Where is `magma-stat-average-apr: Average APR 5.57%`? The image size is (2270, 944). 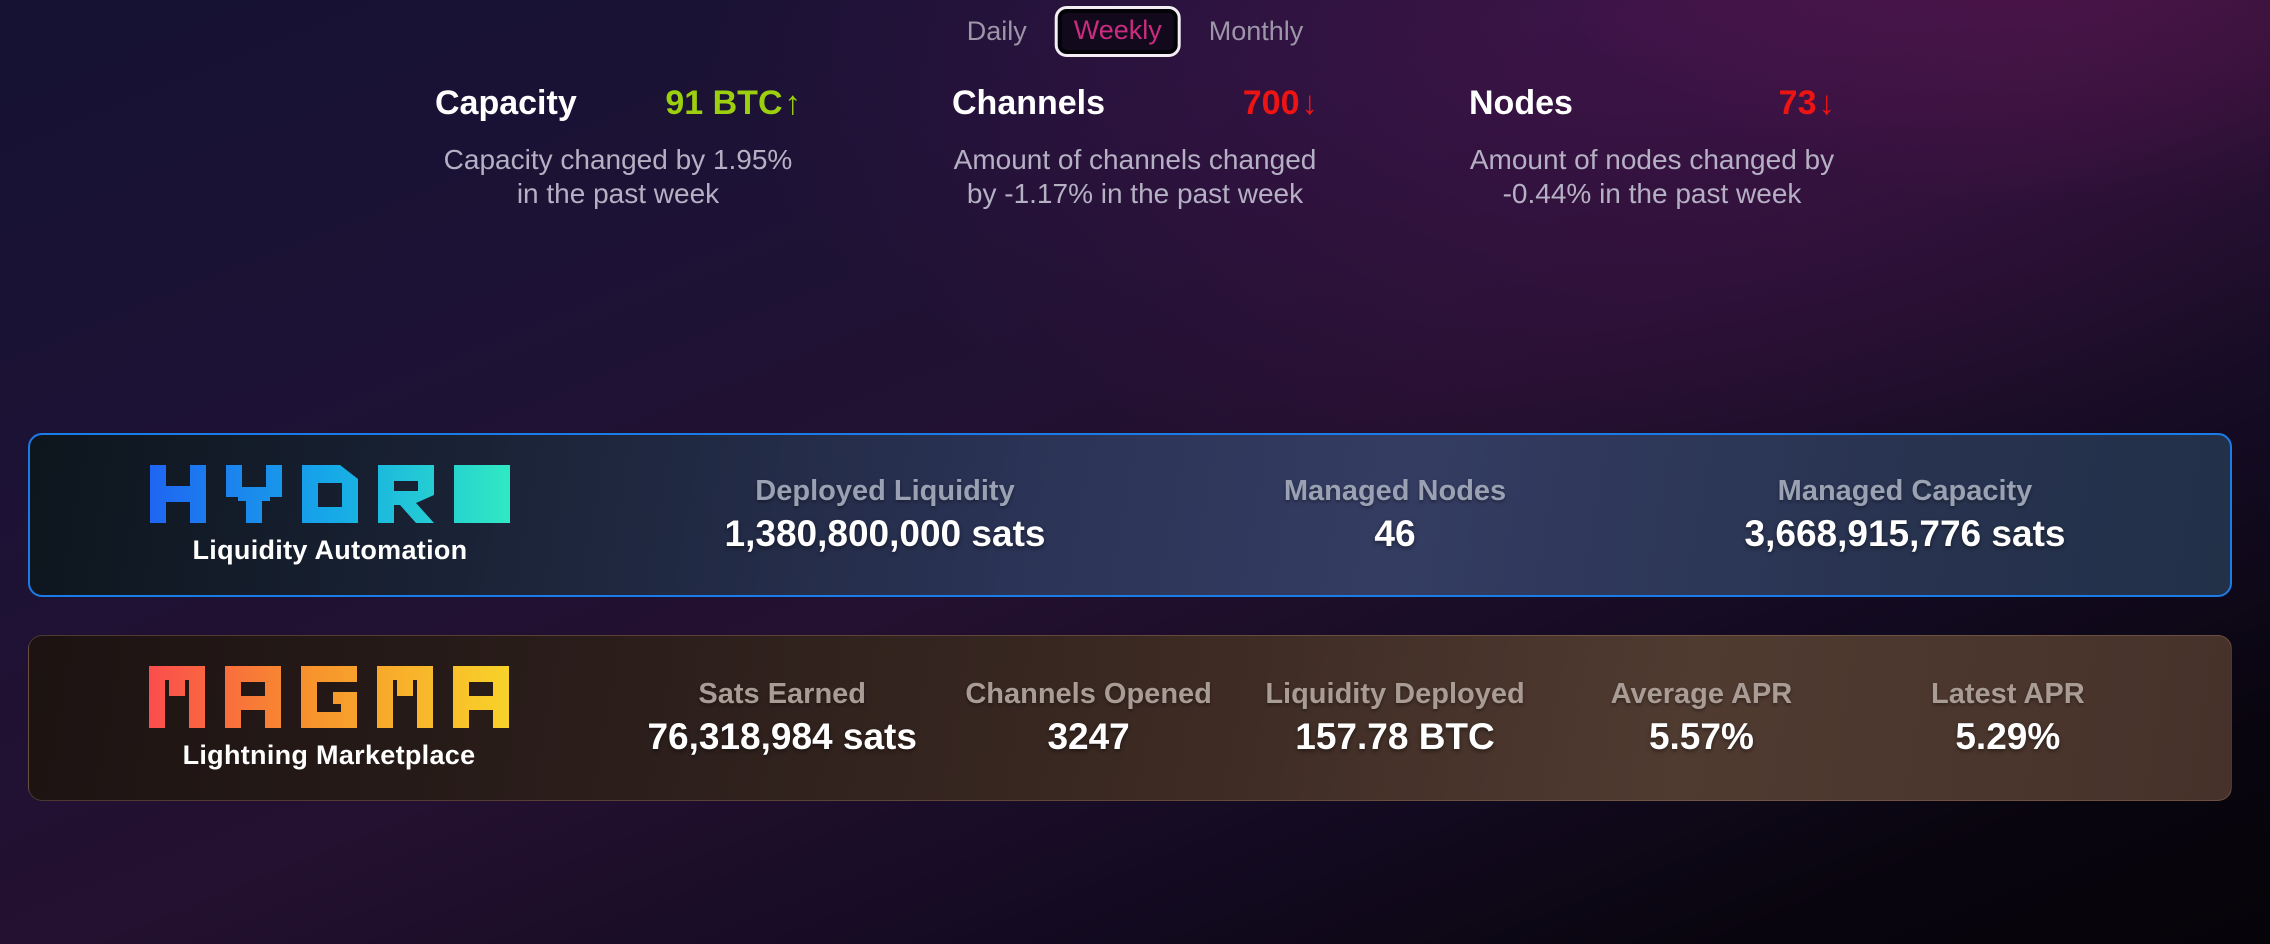
magma-stat-average-apr: Average APR 5.57% is located at coordinates (1701, 718).